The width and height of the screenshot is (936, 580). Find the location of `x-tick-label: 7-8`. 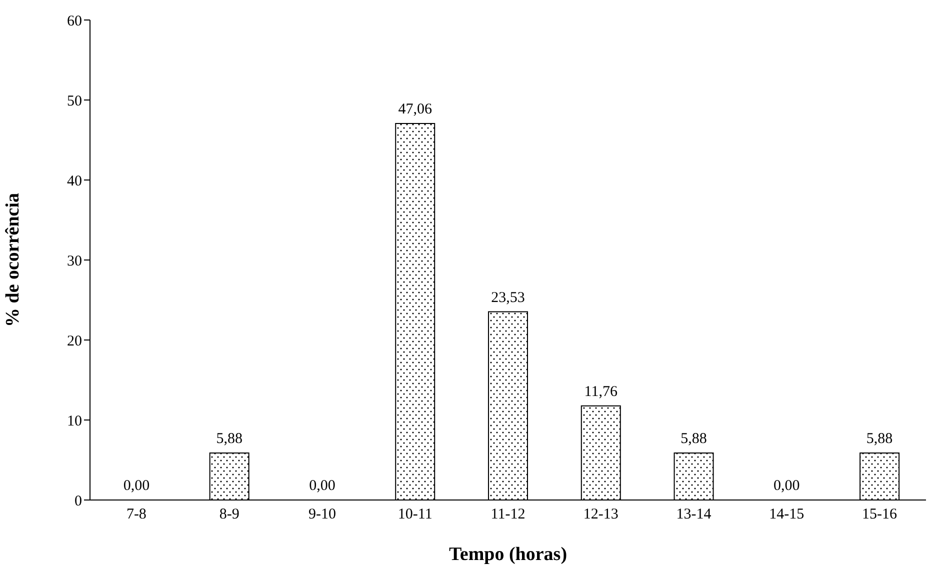

x-tick-label: 7-8 is located at coordinates (136, 514).